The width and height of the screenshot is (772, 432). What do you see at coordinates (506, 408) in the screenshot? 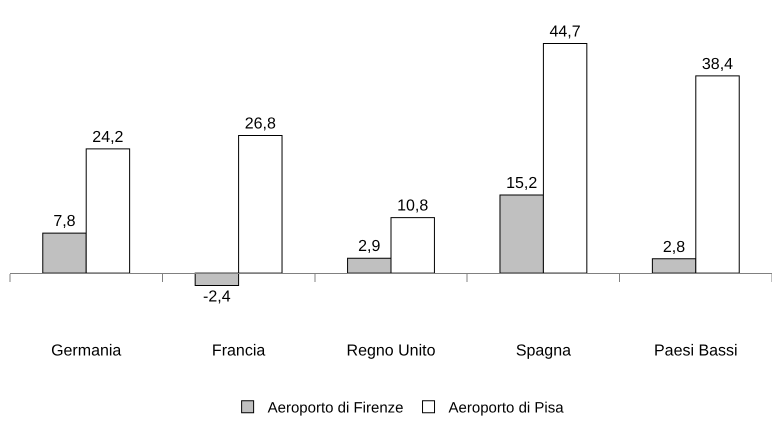
I see `legend-label: Aeroporto di Pisa` at bounding box center [506, 408].